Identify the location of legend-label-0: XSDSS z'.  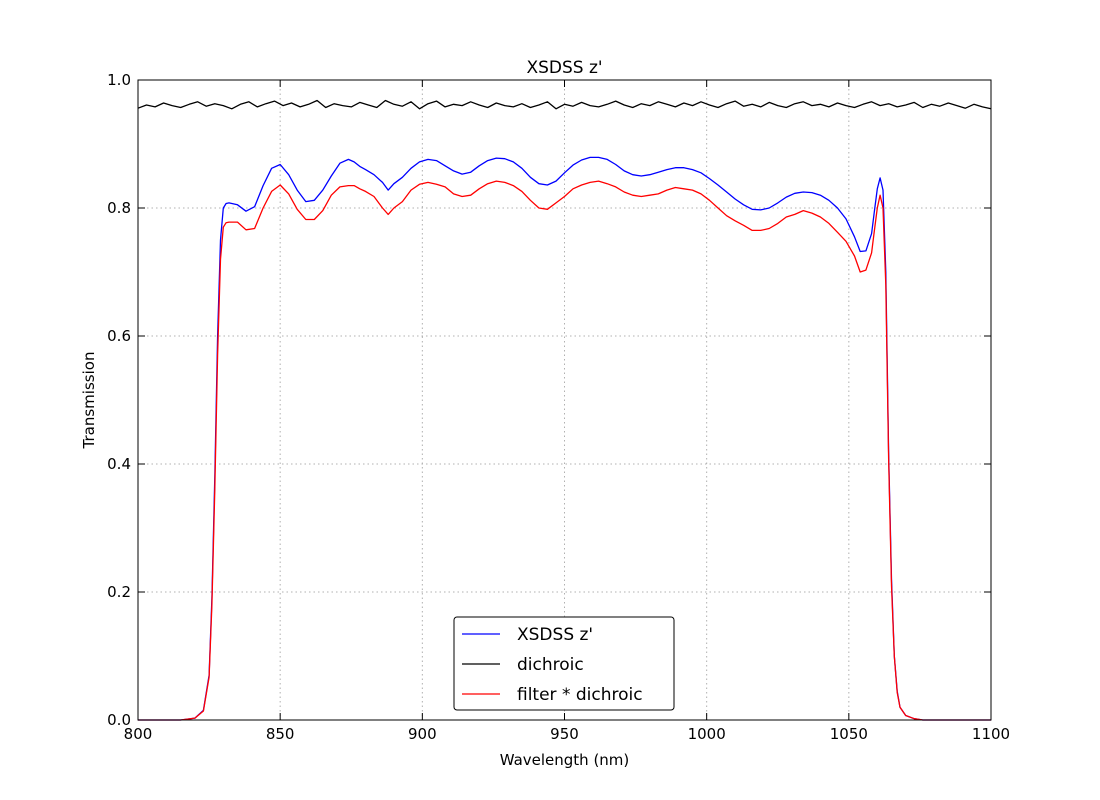
(555, 635).